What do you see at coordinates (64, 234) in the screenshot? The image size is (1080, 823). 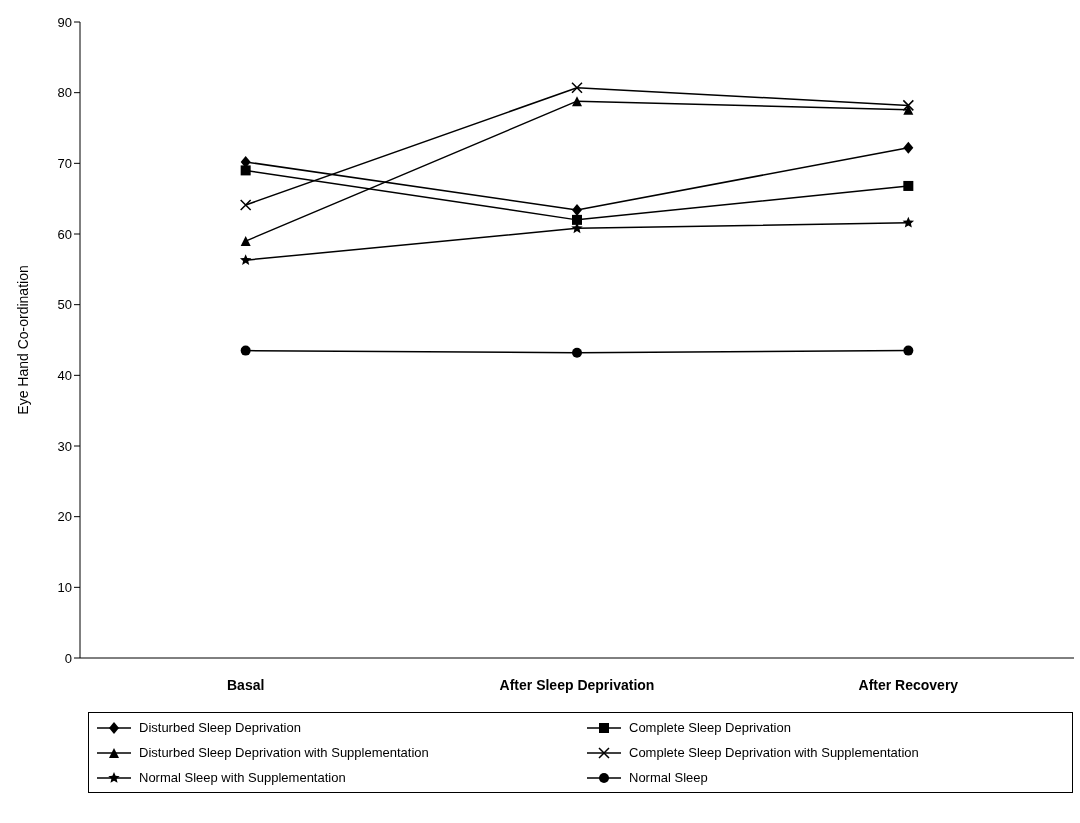 I see `y-tick-label: 60` at bounding box center [64, 234].